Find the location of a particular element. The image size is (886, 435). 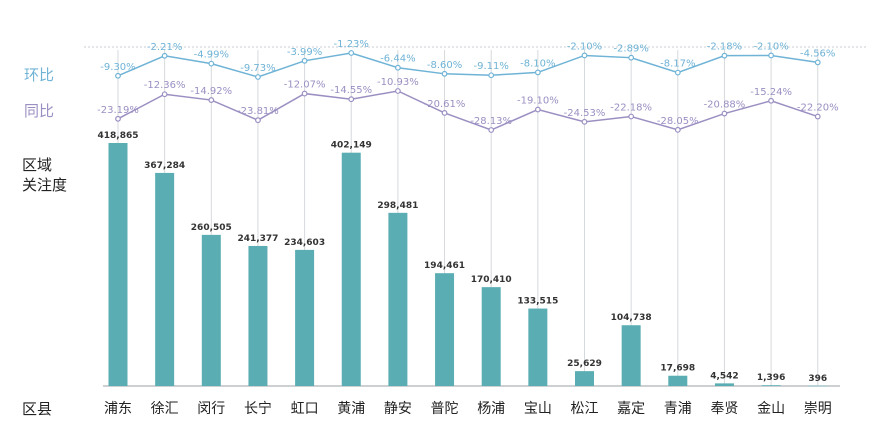

mom-legend-label: 环比 is located at coordinates (39, 75).